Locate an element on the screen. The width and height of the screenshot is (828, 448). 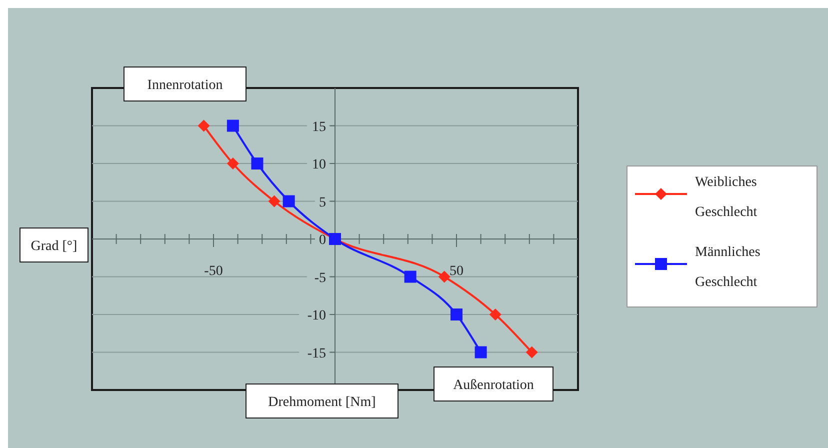
y-tick-label: 0 is located at coordinates (322, 240).